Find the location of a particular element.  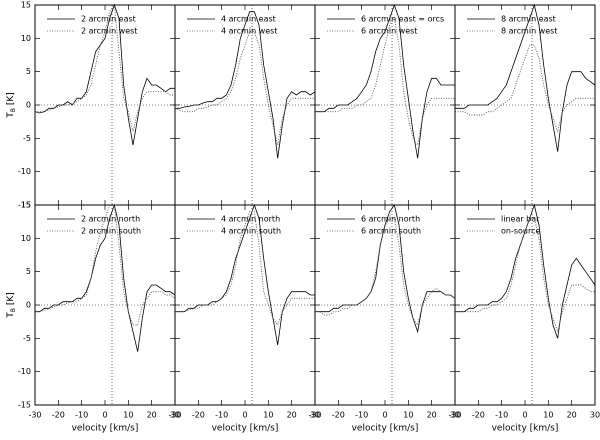

legend-label: 4 arcmin east is located at coordinates (248, 19).